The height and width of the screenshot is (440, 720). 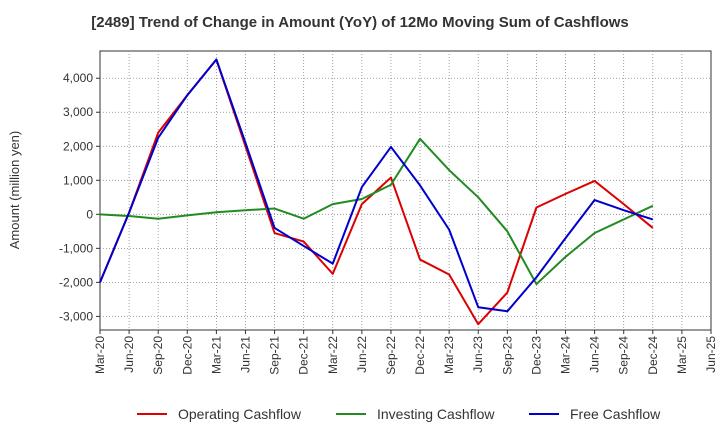 I want to click on x-tick-label: Sep-22, so click(x=391, y=355).